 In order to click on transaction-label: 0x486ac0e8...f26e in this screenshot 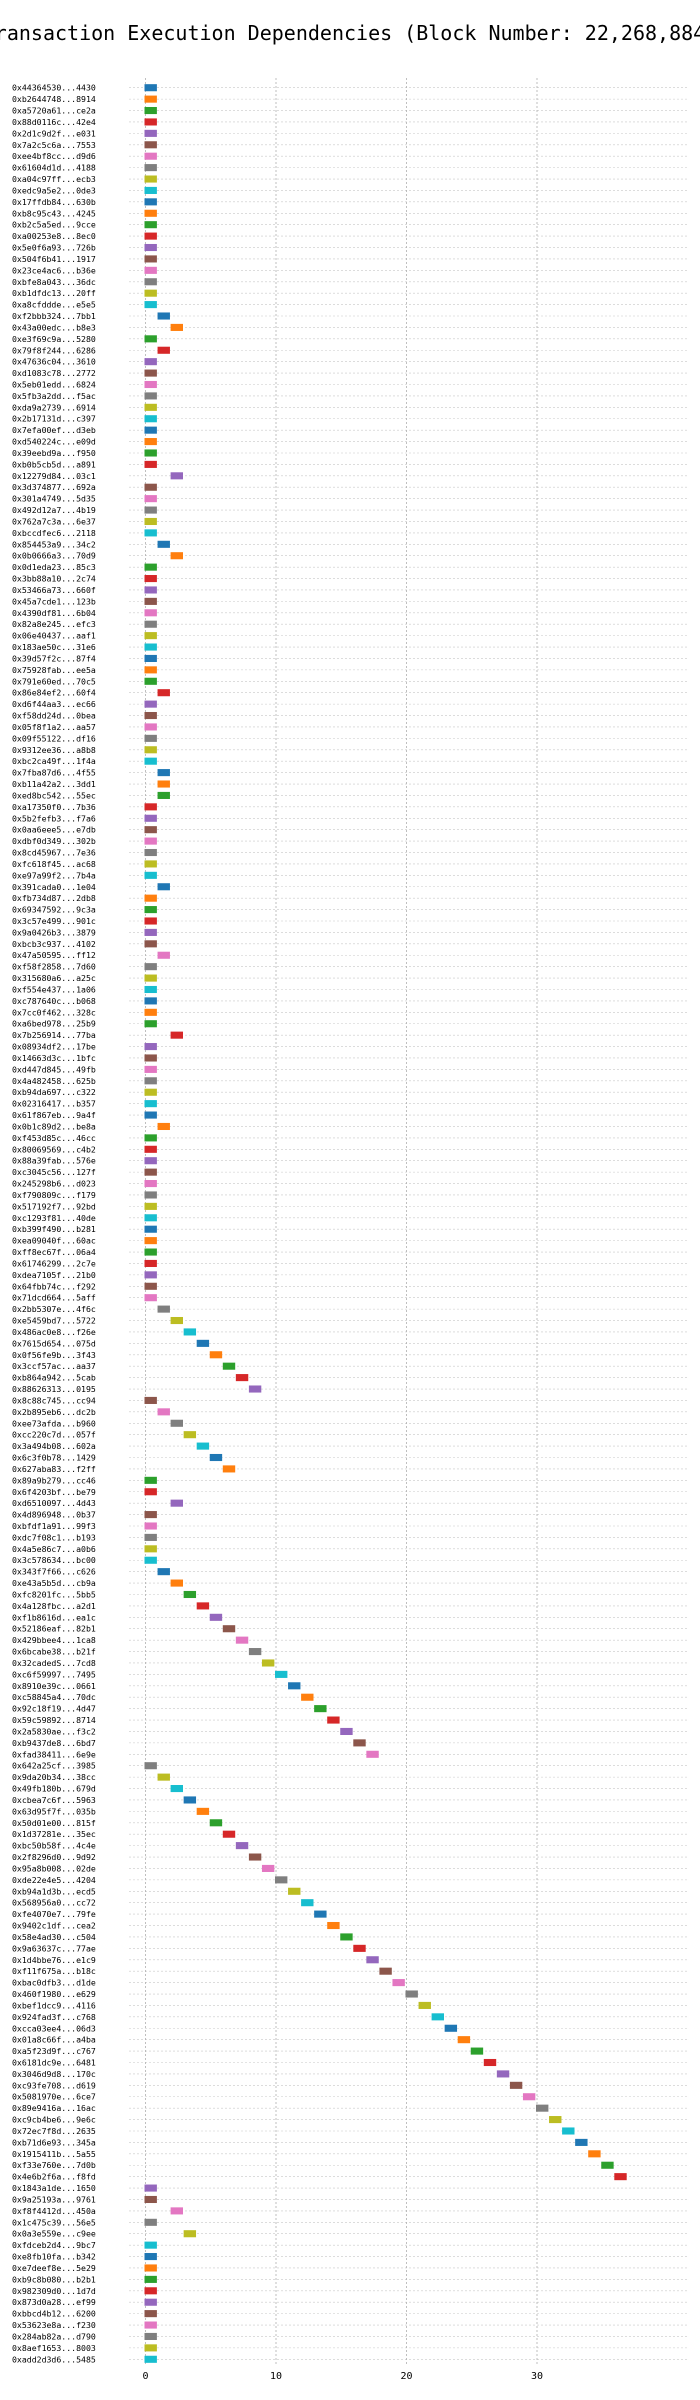, I will do `click(54, 1332)`.